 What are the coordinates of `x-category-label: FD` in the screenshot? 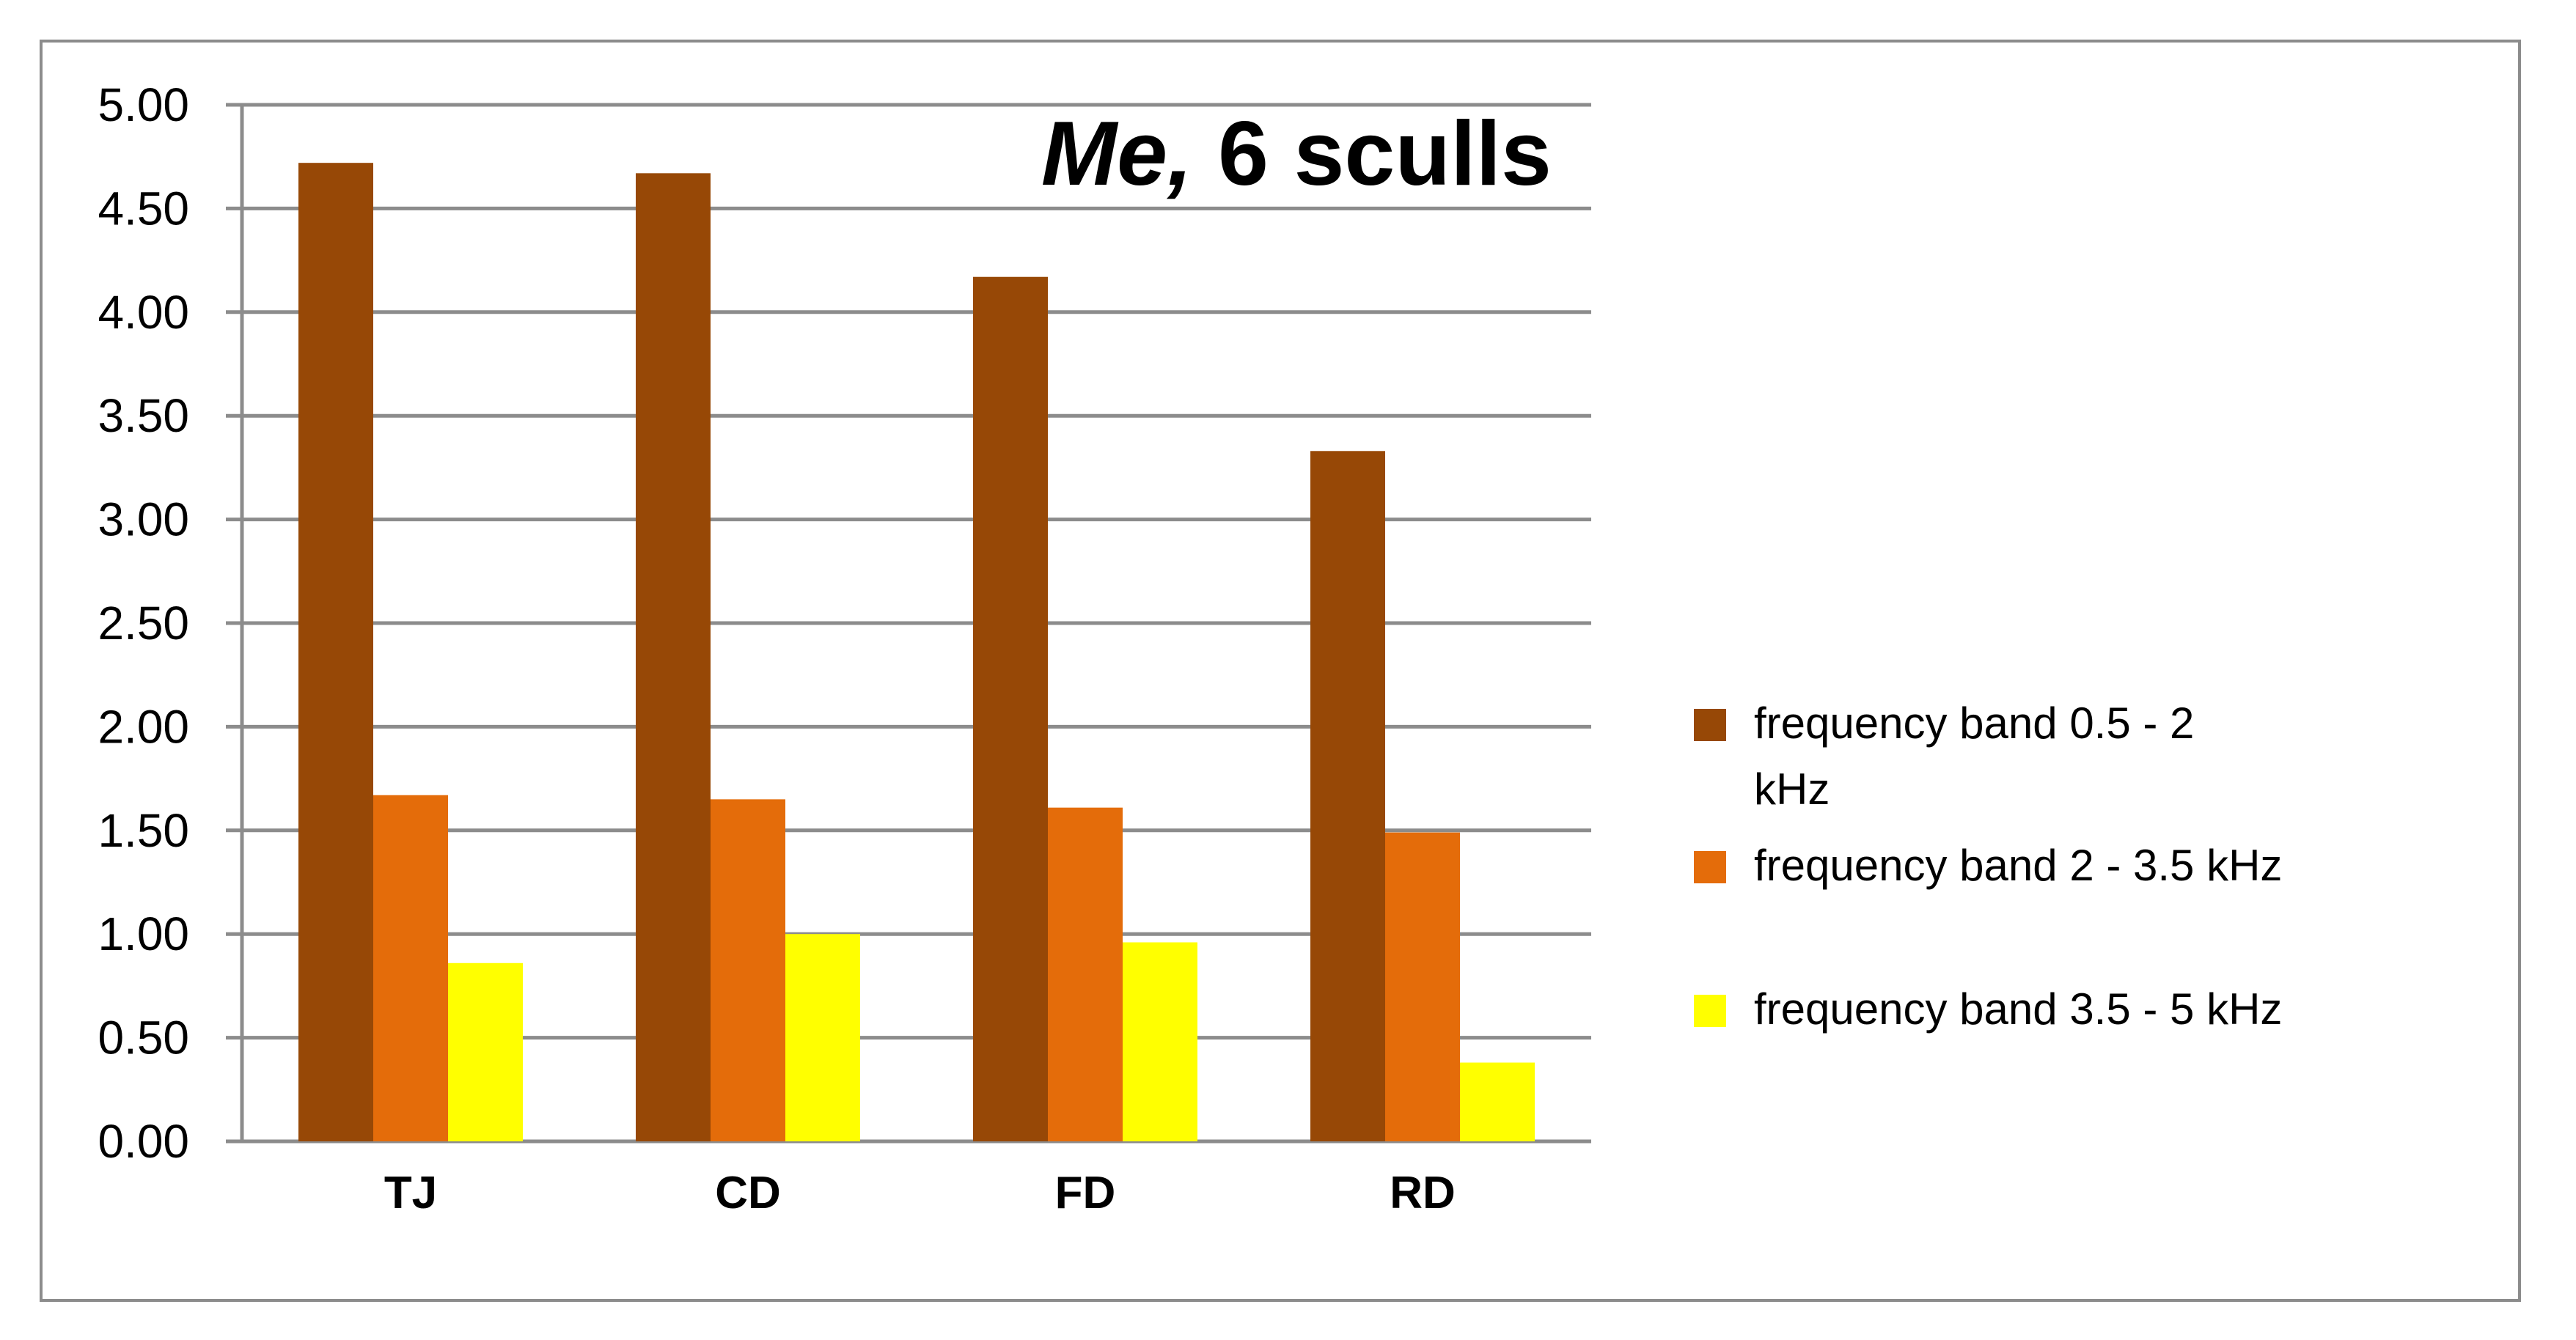 It's located at (1086, 1193).